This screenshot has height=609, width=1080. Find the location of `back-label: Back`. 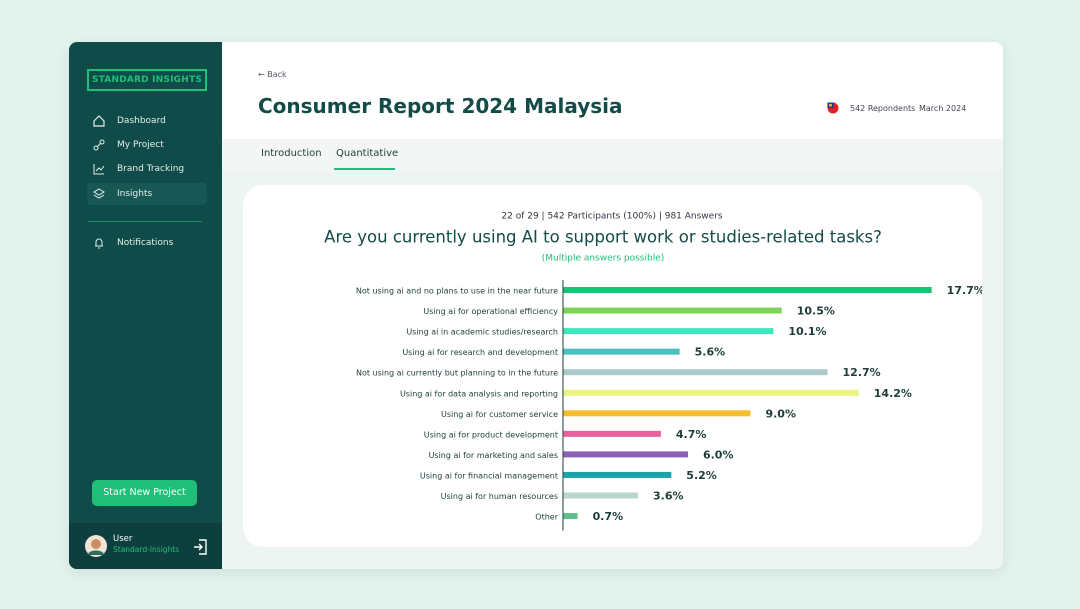

back-label: Back is located at coordinates (277, 74).